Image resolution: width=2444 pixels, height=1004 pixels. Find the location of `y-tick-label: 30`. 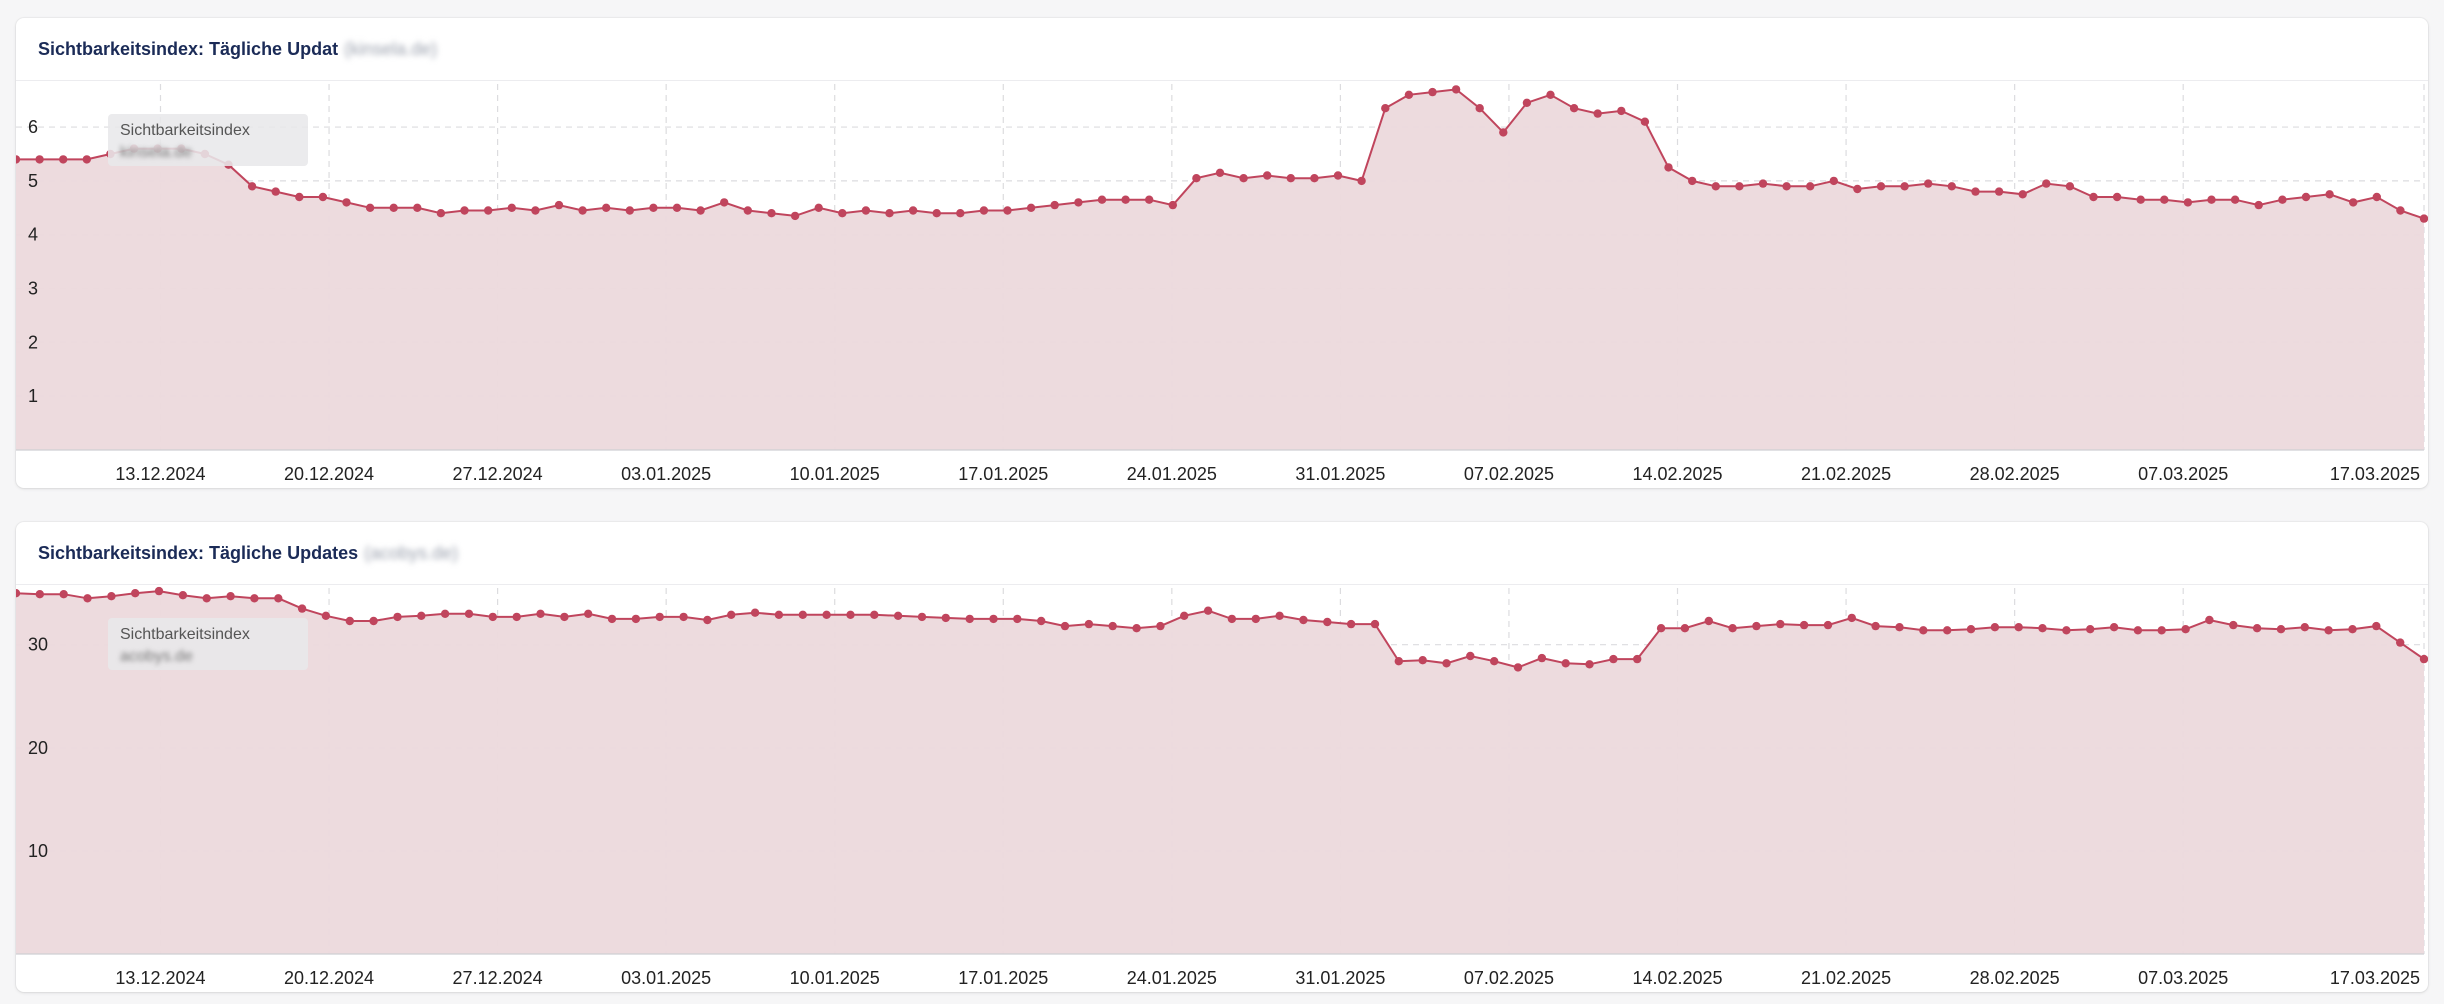

y-tick-label: 30 is located at coordinates (38, 645).